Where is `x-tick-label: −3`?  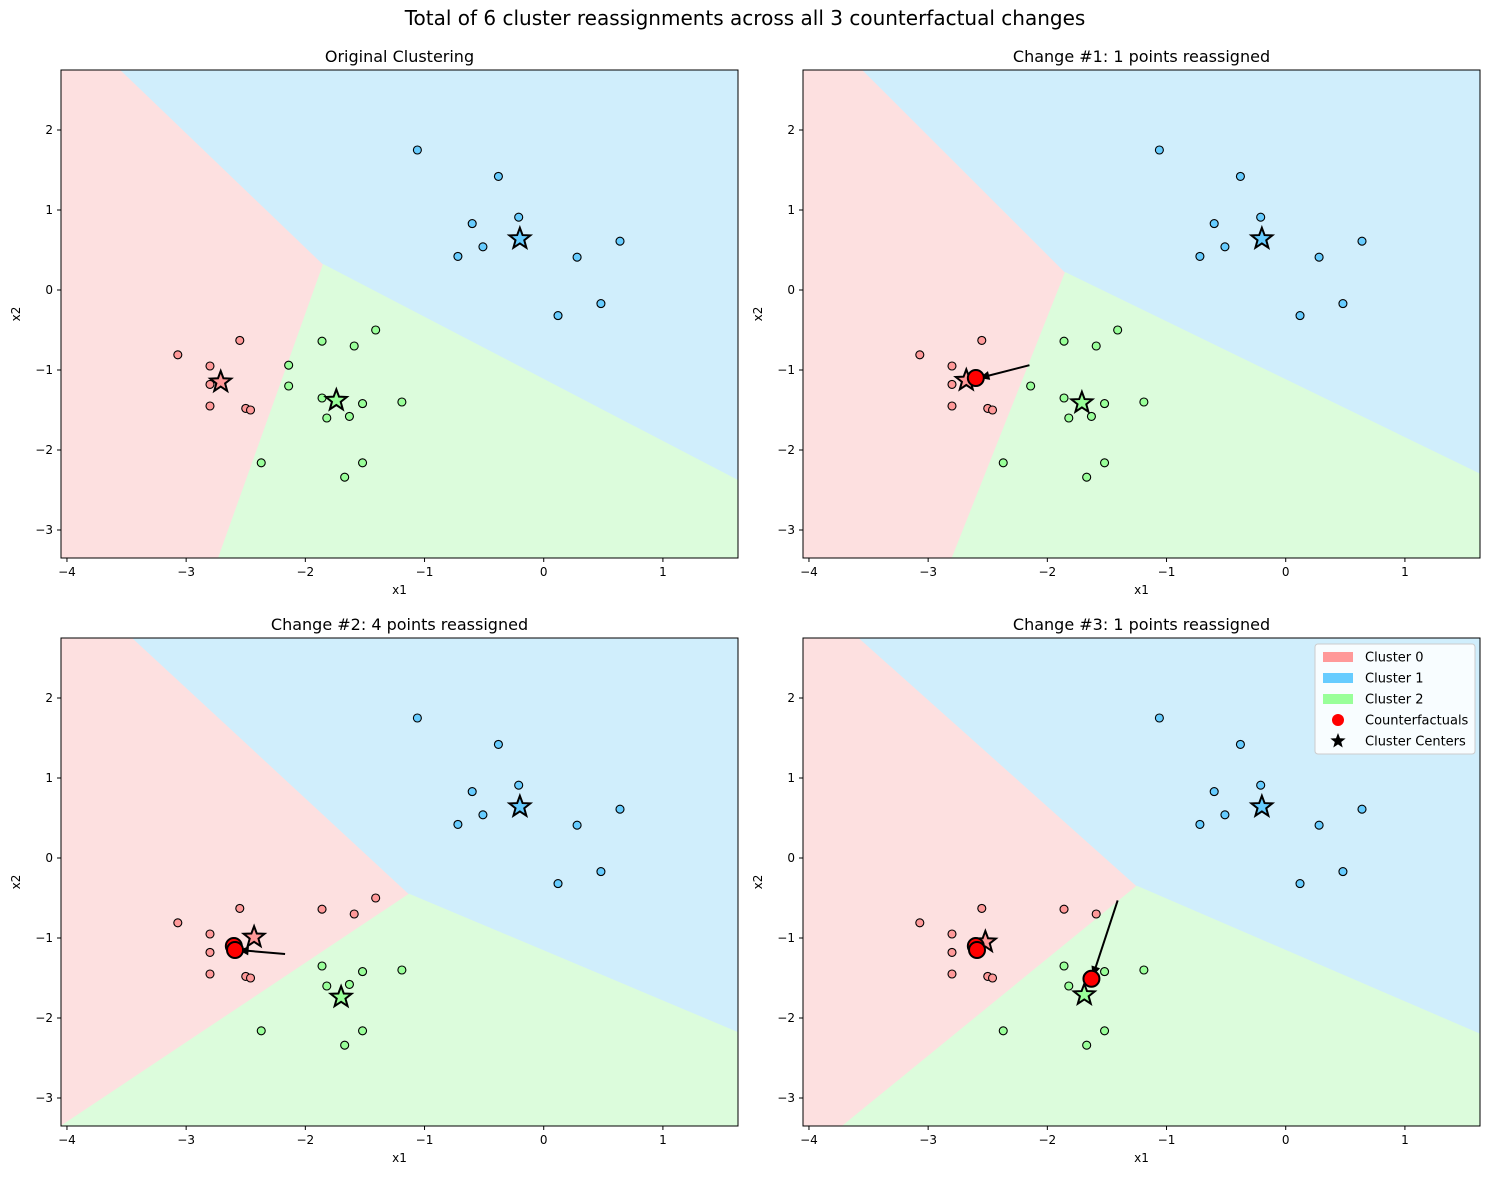
x-tick-label: −3 is located at coordinates (186, 572).